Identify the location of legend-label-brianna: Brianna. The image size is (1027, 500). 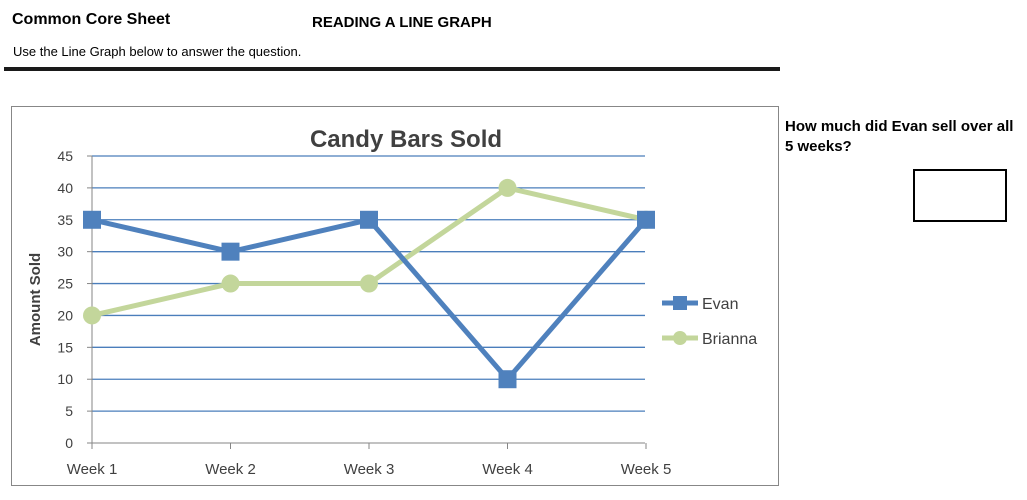
(729, 339).